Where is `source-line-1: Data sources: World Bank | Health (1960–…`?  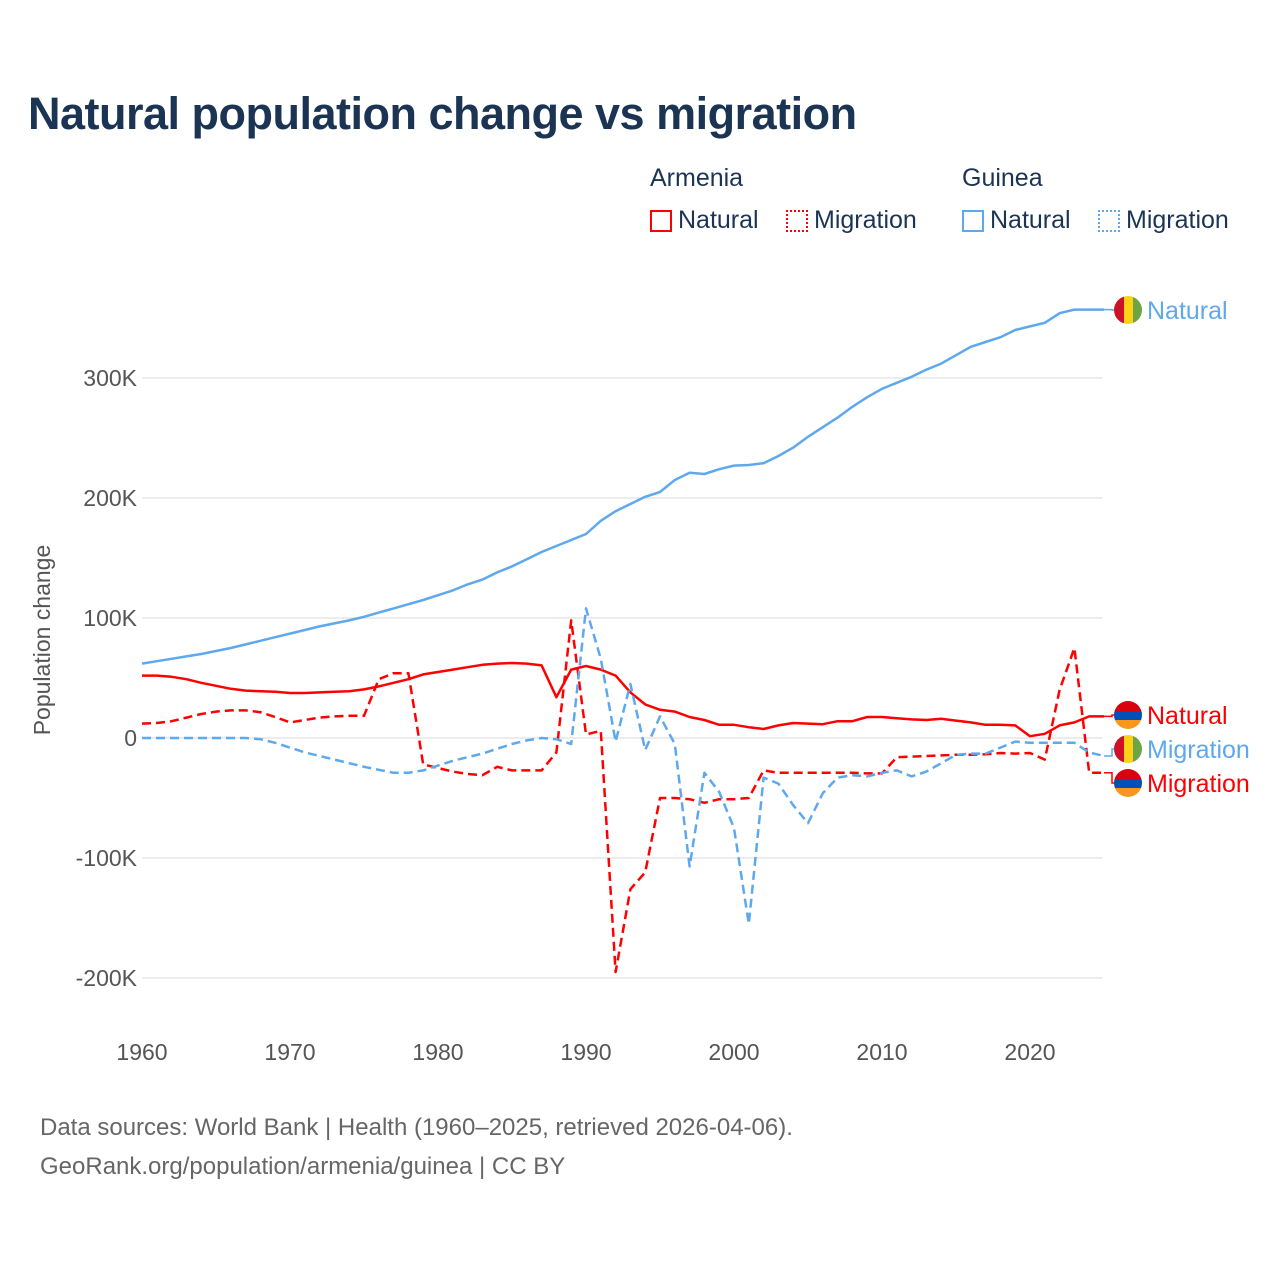
source-line-1: Data sources: World Bank | Health (1960–… is located at coordinates (416, 1127).